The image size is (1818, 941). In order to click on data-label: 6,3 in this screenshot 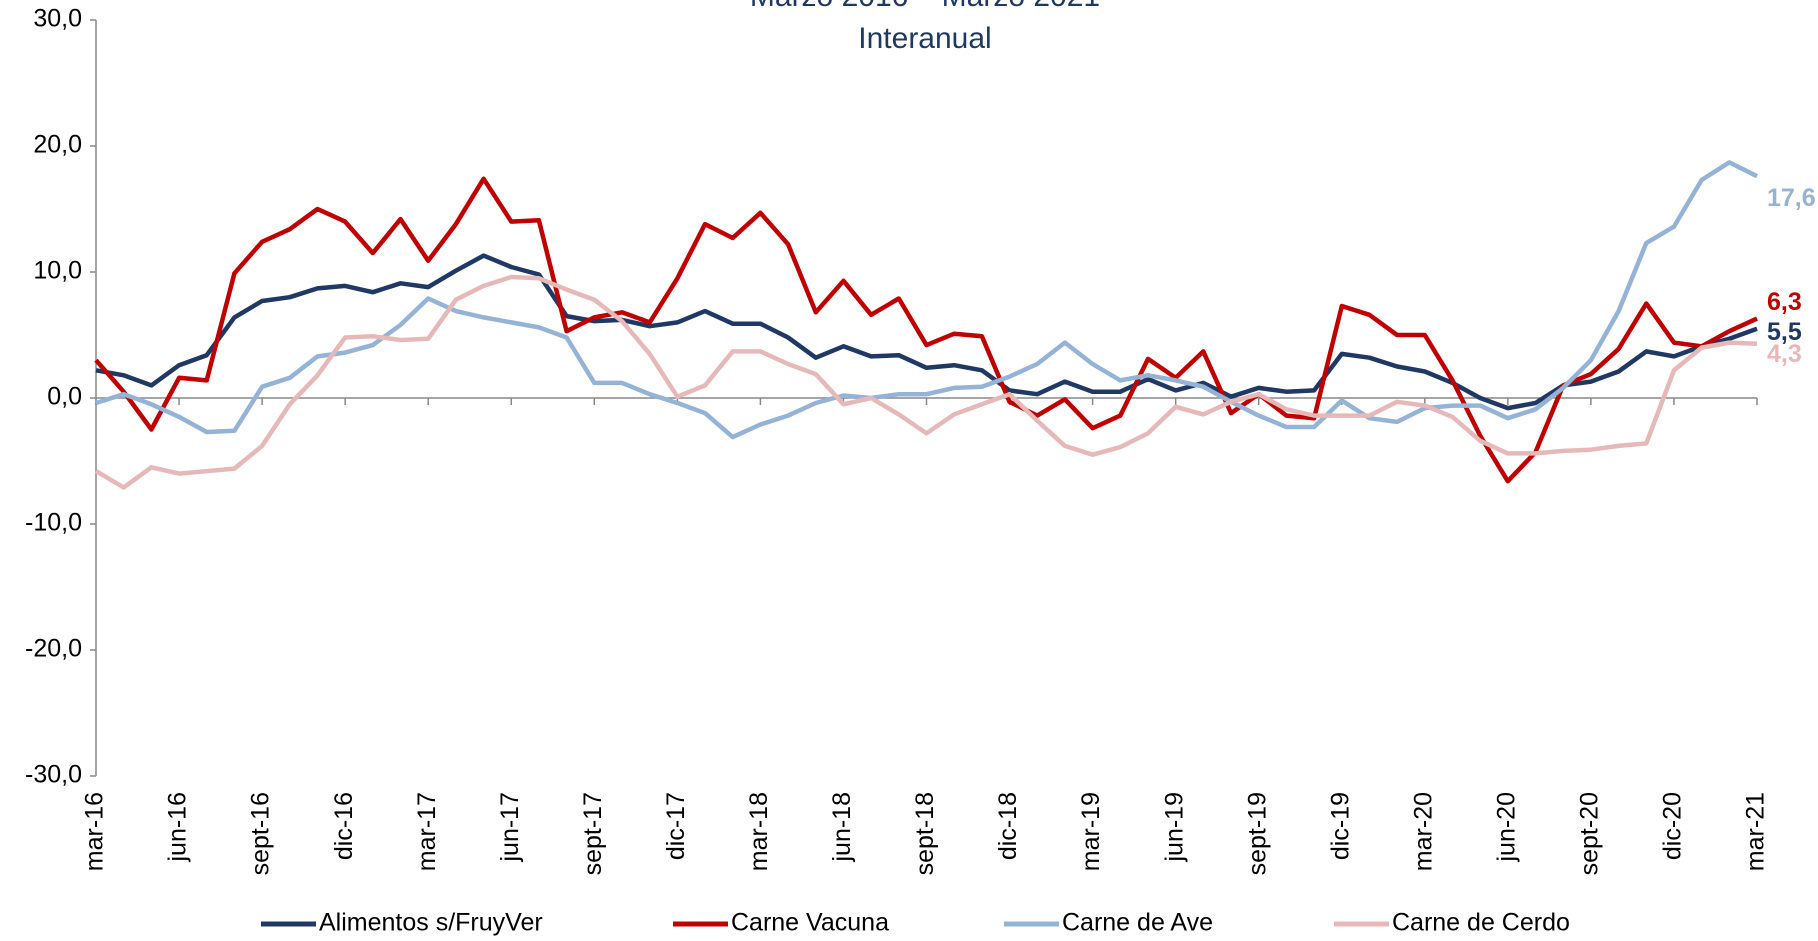, I will do `click(1784, 302)`.